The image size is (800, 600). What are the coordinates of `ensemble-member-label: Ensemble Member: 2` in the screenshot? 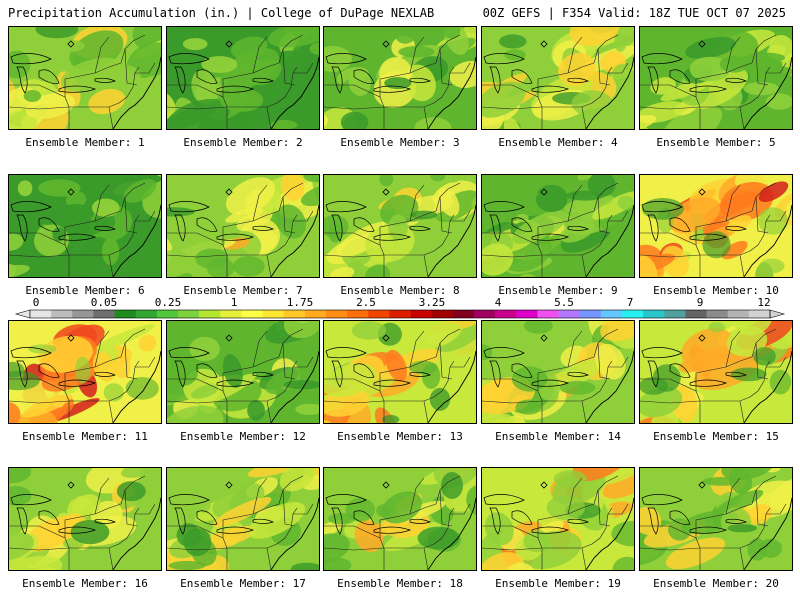 It's located at (243, 142).